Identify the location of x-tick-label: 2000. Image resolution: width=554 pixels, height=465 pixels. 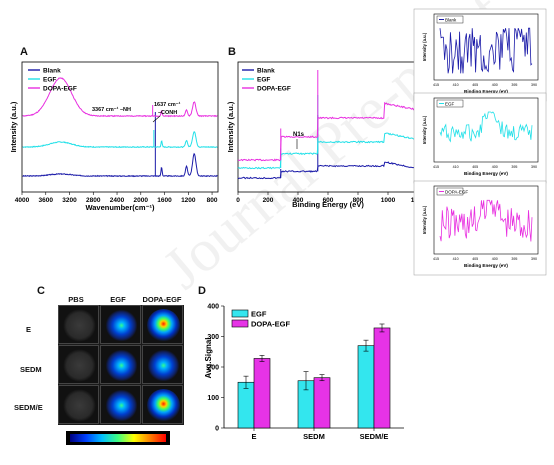
(141, 200).